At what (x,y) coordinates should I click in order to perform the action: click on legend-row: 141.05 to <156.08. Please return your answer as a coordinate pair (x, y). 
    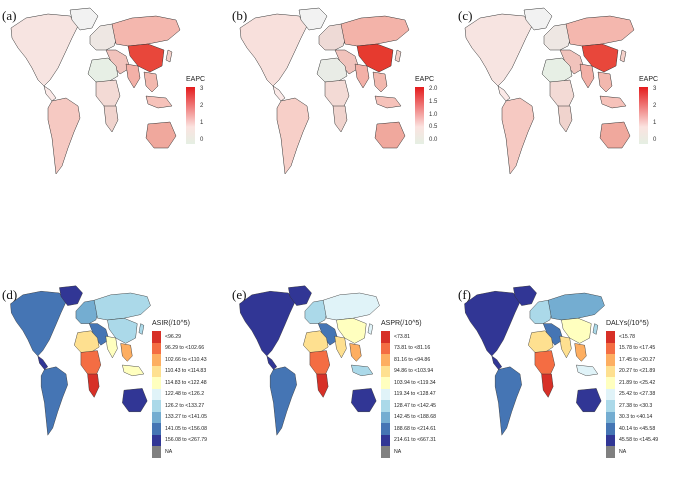
    Looking at the image, I should click on (179, 429).